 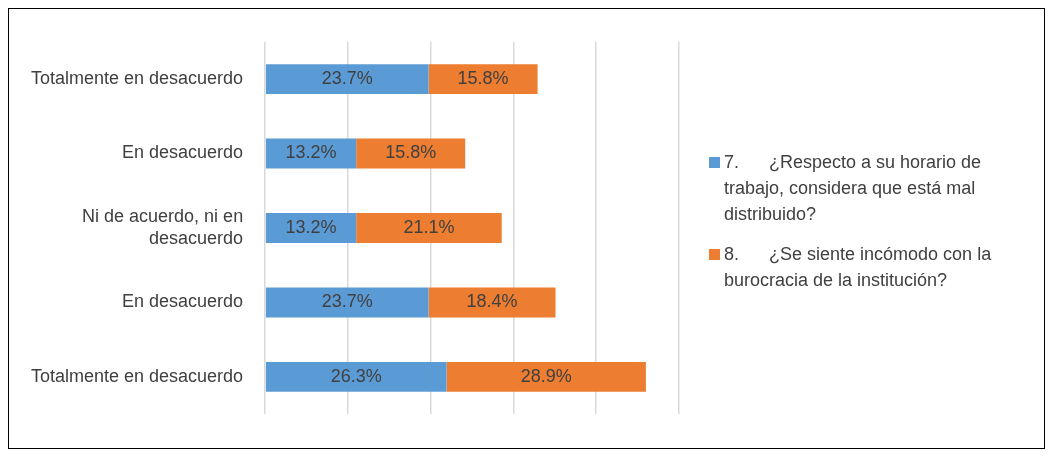 I want to click on data-label: 18.4%, so click(x=492, y=301).